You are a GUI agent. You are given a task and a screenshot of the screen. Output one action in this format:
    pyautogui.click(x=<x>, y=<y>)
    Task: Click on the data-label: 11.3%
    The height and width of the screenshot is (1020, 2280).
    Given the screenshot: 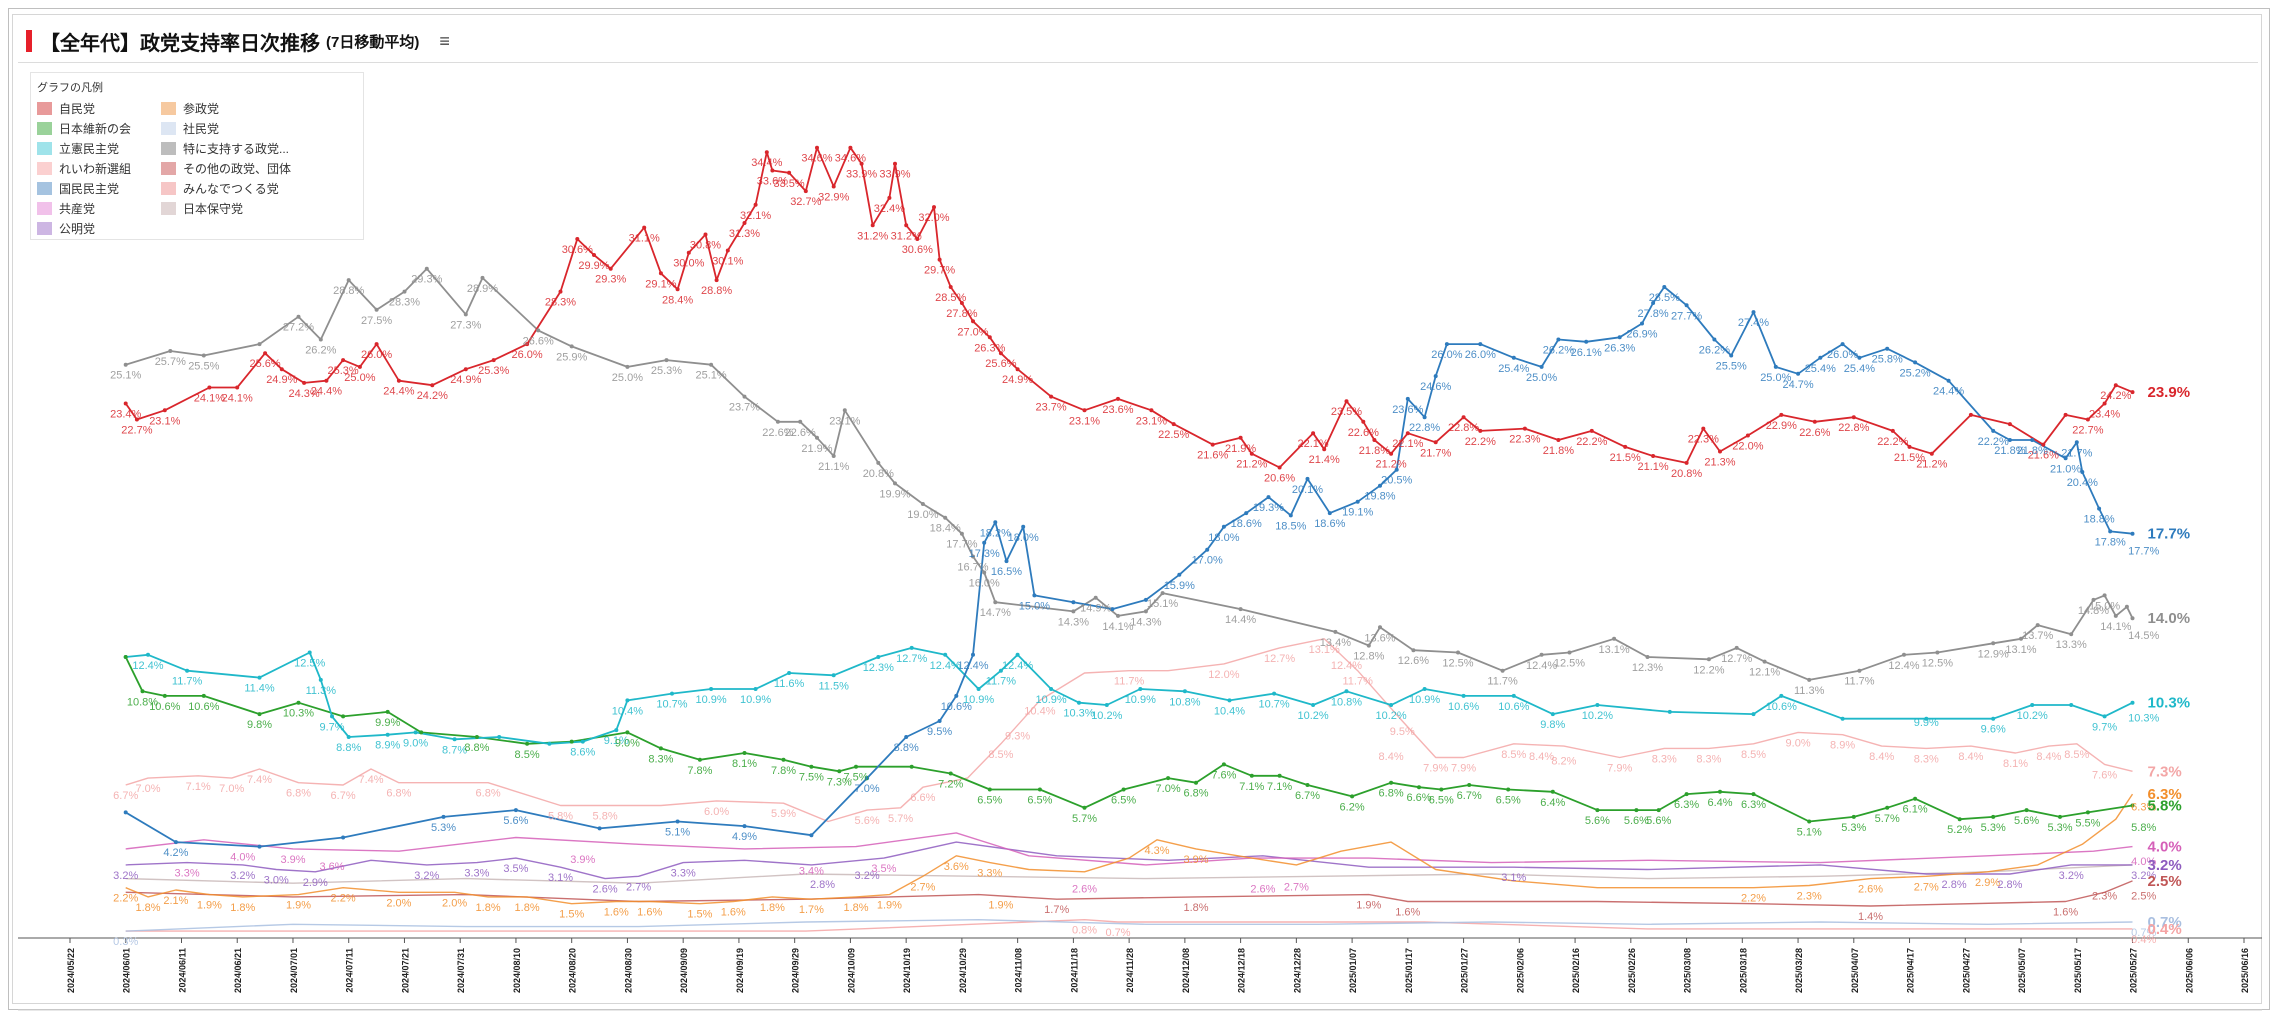 What is the action you would take?
    pyautogui.click(x=1809, y=691)
    